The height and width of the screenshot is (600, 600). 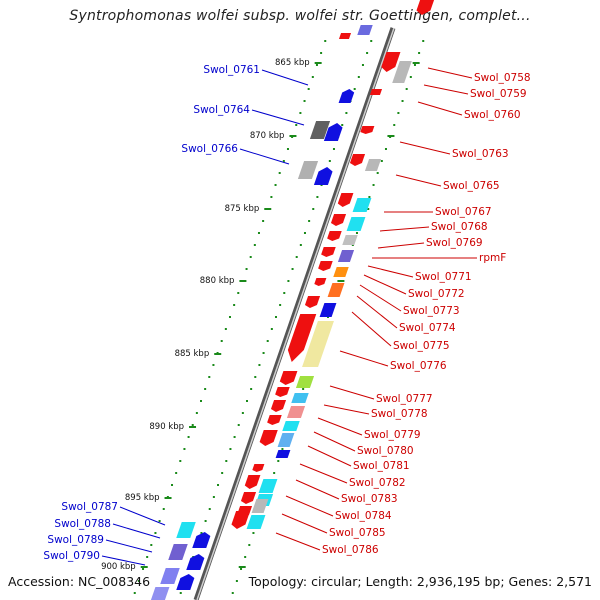 What do you see at coordinates (192, 354) in the screenshot?
I see `scale-tick-label: 885 kbp` at bounding box center [192, 354].